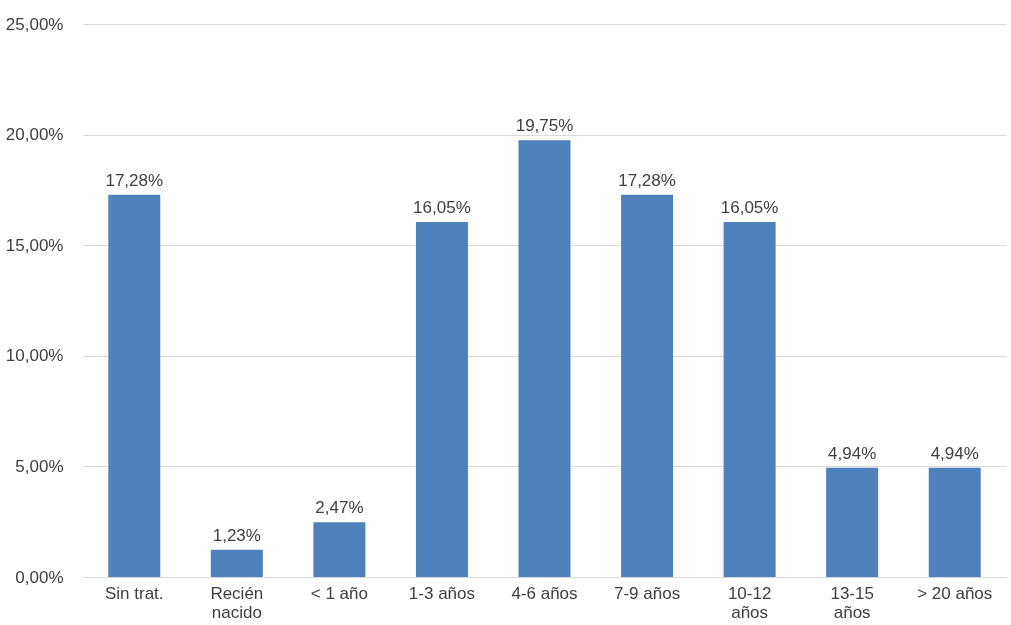 Image resolution: width=1011 pixels, height=625 pixels. I want to click on data-label: 2,47%, so click(339, 508).